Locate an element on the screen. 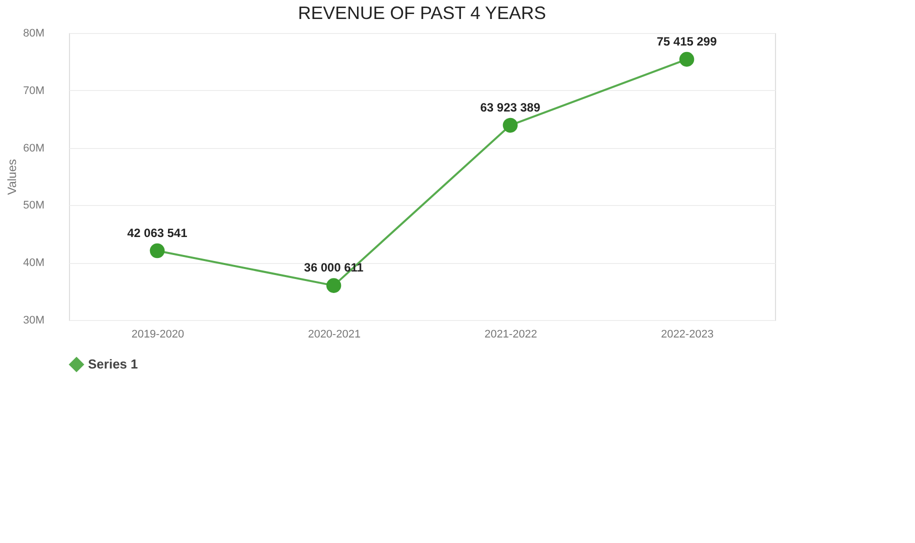 The height and width of the screenshot is (543, 915). y-tick-label: 40M is located at coordinates (33, 263).